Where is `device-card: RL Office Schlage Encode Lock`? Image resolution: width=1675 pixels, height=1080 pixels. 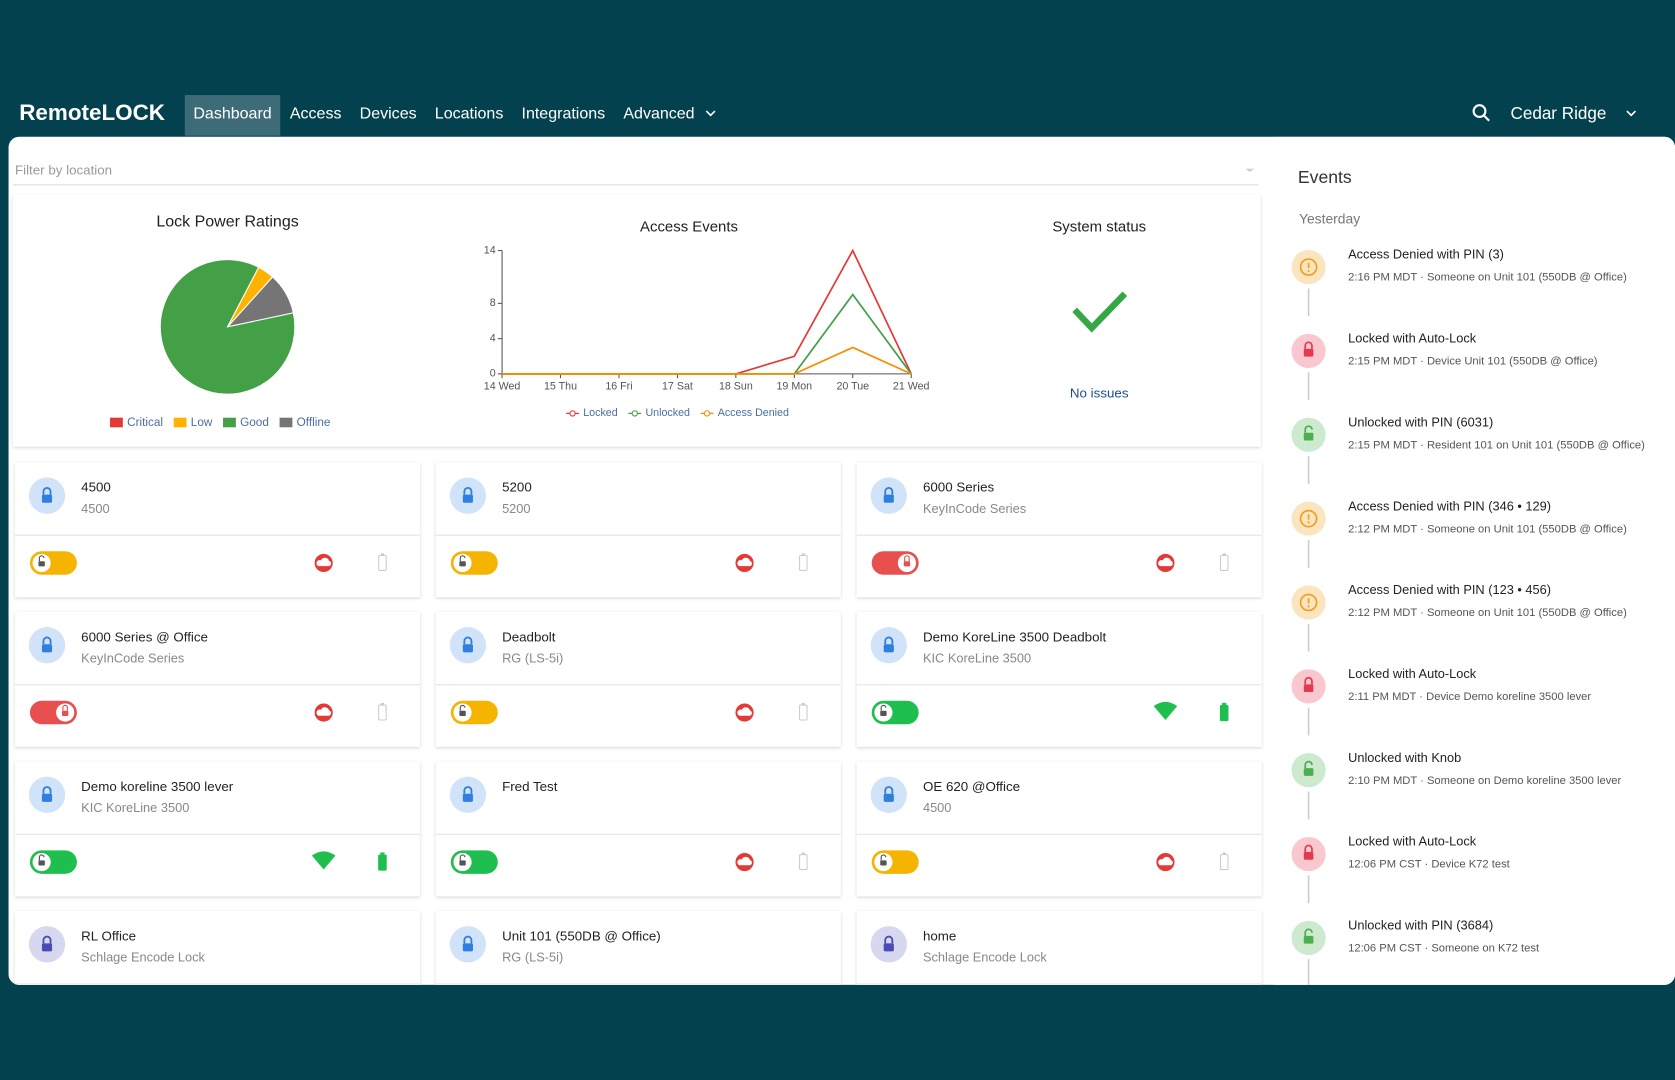
device-card: RL Office Schlage Encode Lock is located at coordinates (217, 978).